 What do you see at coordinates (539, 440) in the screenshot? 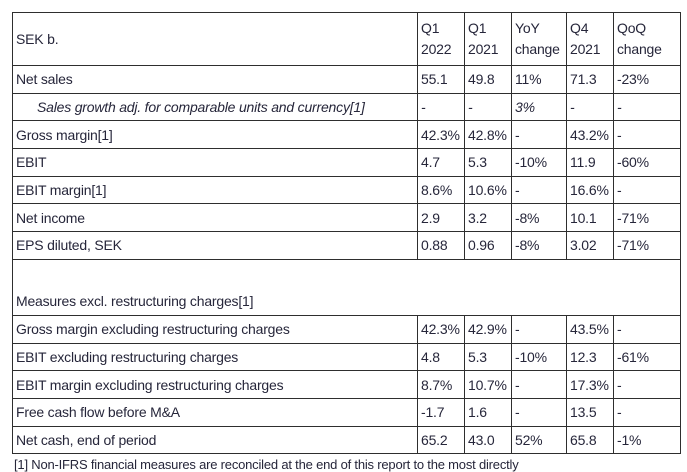
I see `value-cell: 52%` at bounding box center [539, 440].